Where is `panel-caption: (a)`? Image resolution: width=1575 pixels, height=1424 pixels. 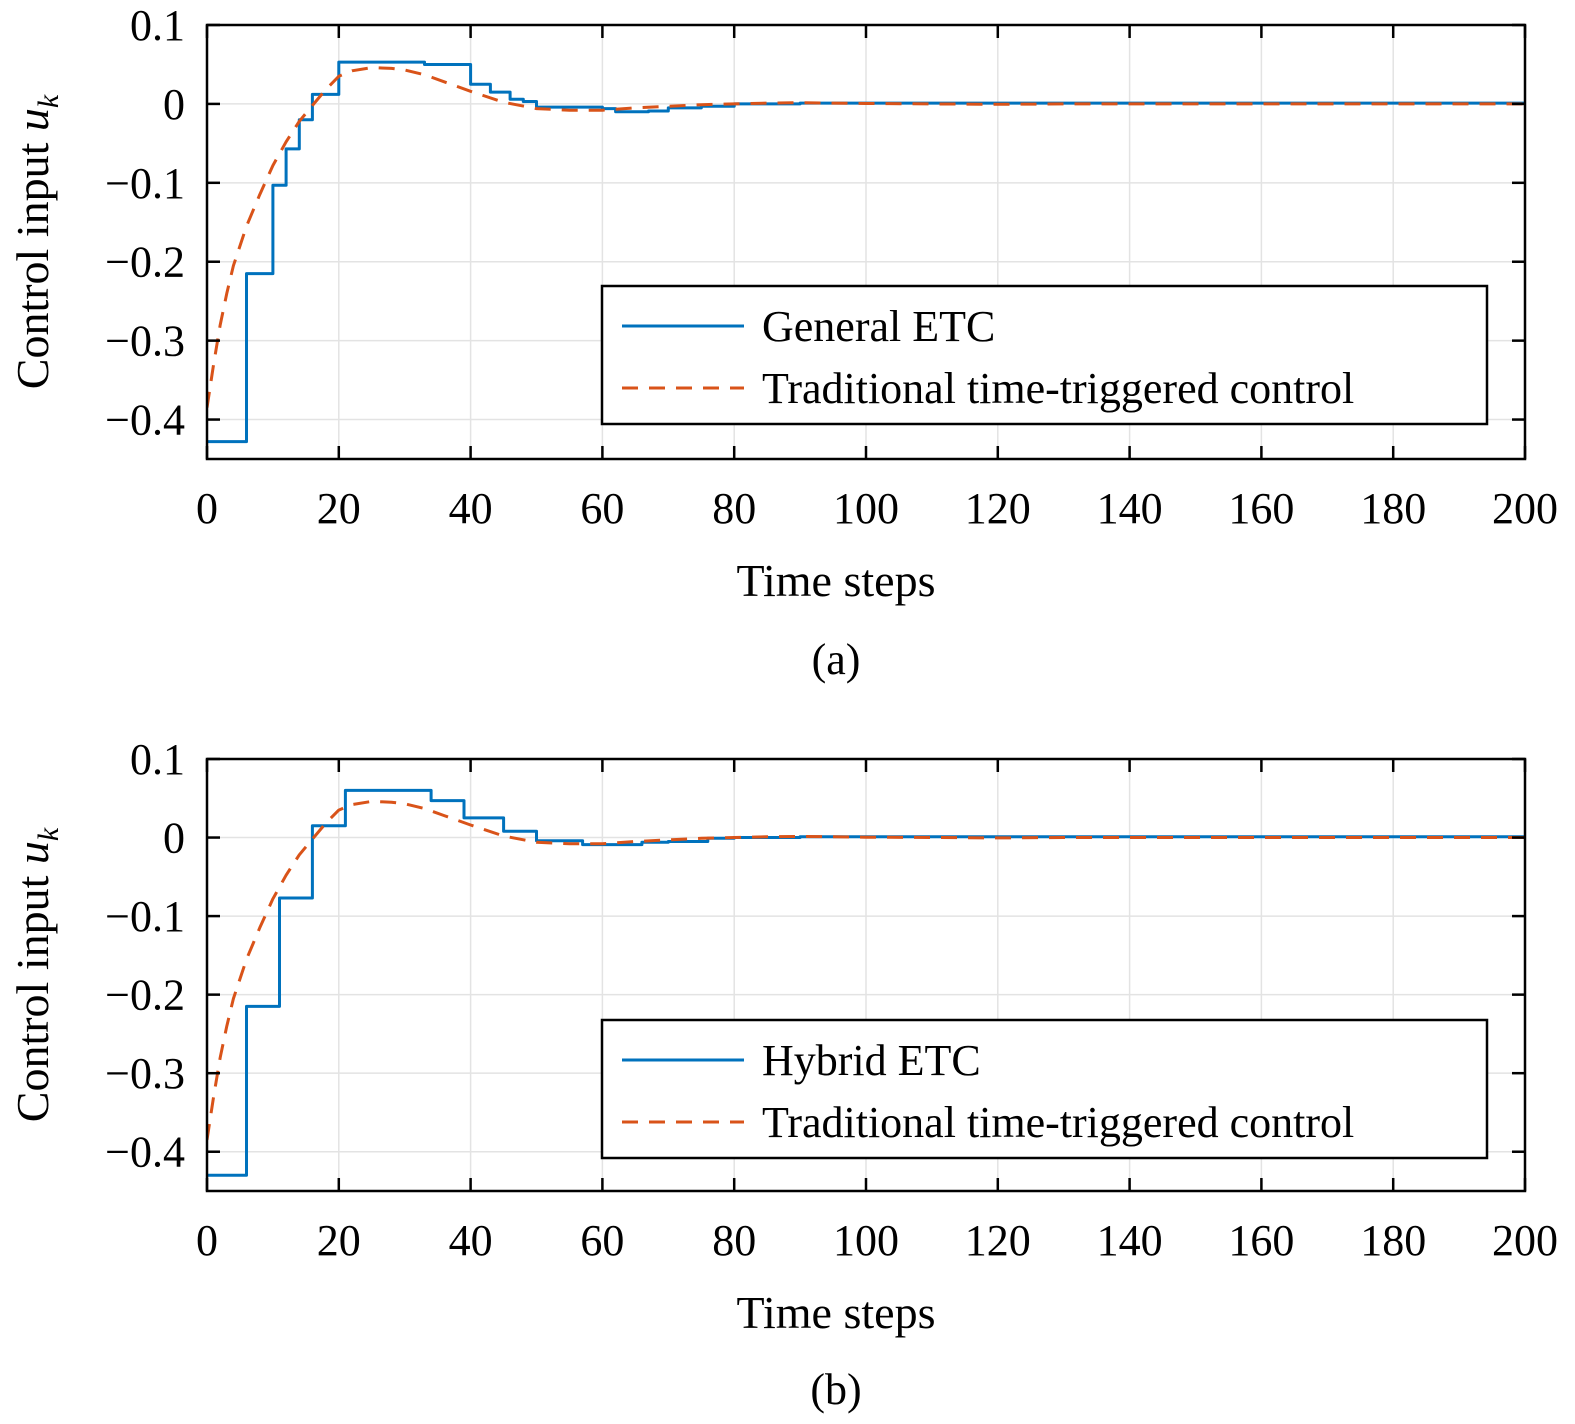 panel-caption: (a) is located at coordinates (836, 659).